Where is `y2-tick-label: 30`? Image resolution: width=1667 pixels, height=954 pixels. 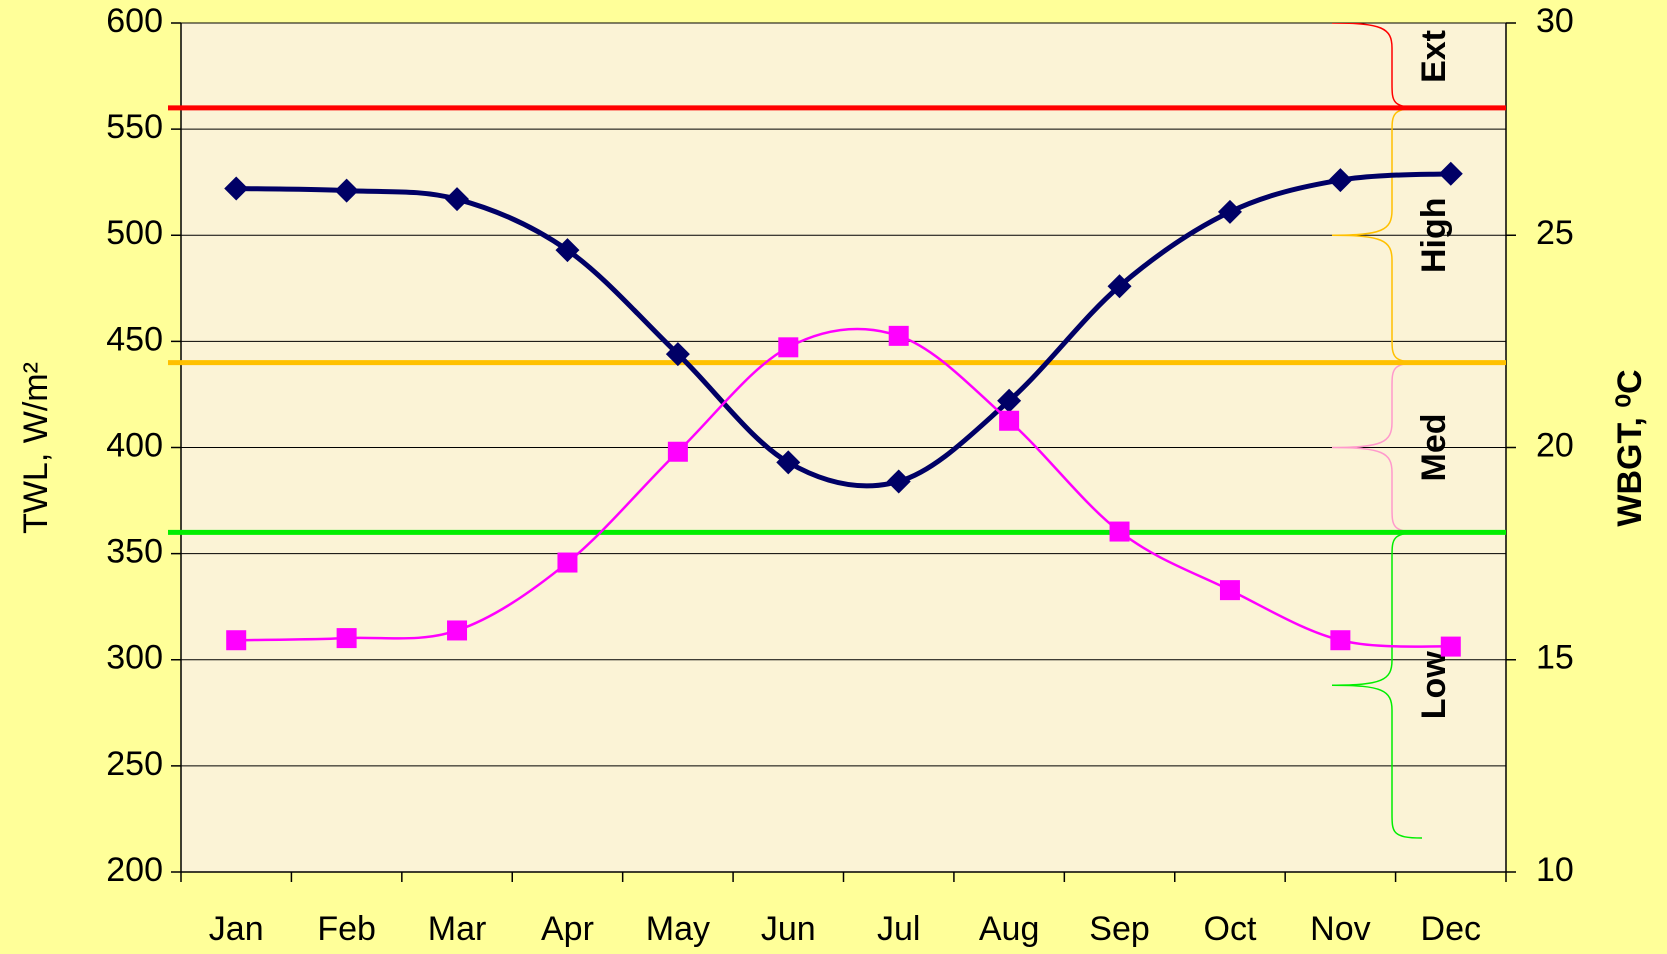
y2-tick-label: 30 is located at coordinates (1555, 21).